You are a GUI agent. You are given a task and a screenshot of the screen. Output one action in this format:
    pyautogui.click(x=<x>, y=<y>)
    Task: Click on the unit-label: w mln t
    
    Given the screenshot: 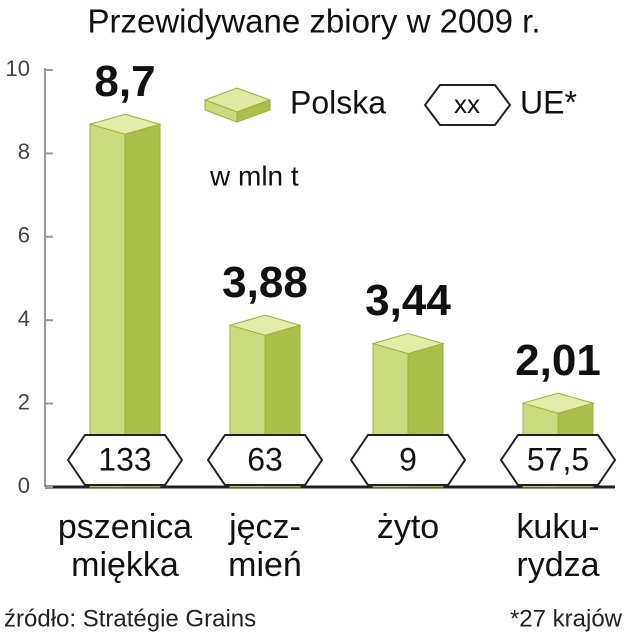 What is the action you would take?
    pyautogui.click(x=254, y=175)
    